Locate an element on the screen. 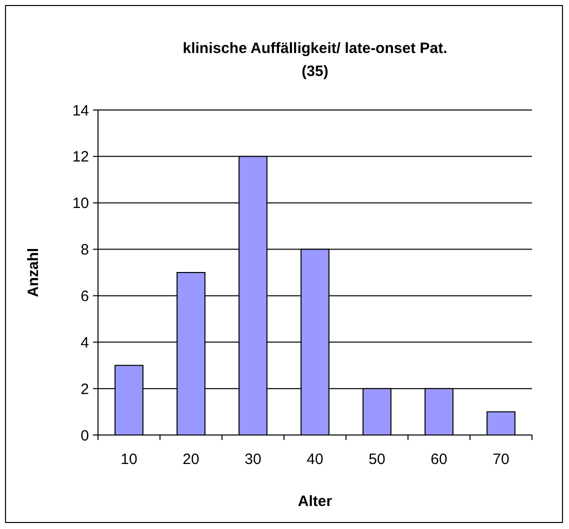  x-tick-label: 30 is located at coordinates (253, 459).